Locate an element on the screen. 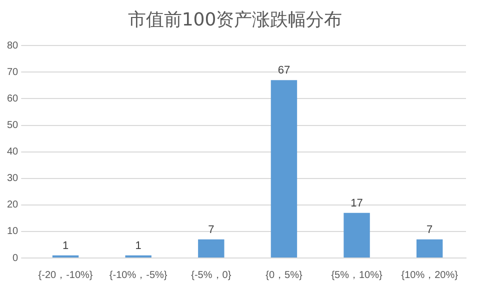  y-tick-label: 0 is located at coordinates (15, 258).